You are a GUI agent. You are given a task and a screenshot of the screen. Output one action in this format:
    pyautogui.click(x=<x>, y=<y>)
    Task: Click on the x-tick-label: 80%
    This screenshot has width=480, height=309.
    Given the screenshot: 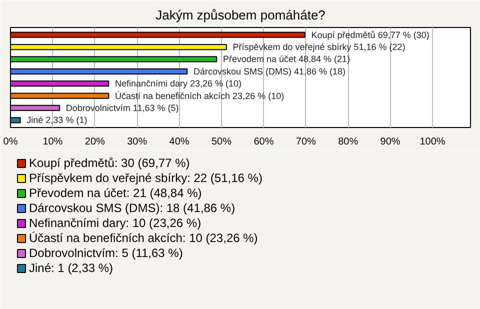 What is the action you would take?
    pyautogui.click(x=348, y=142)
    